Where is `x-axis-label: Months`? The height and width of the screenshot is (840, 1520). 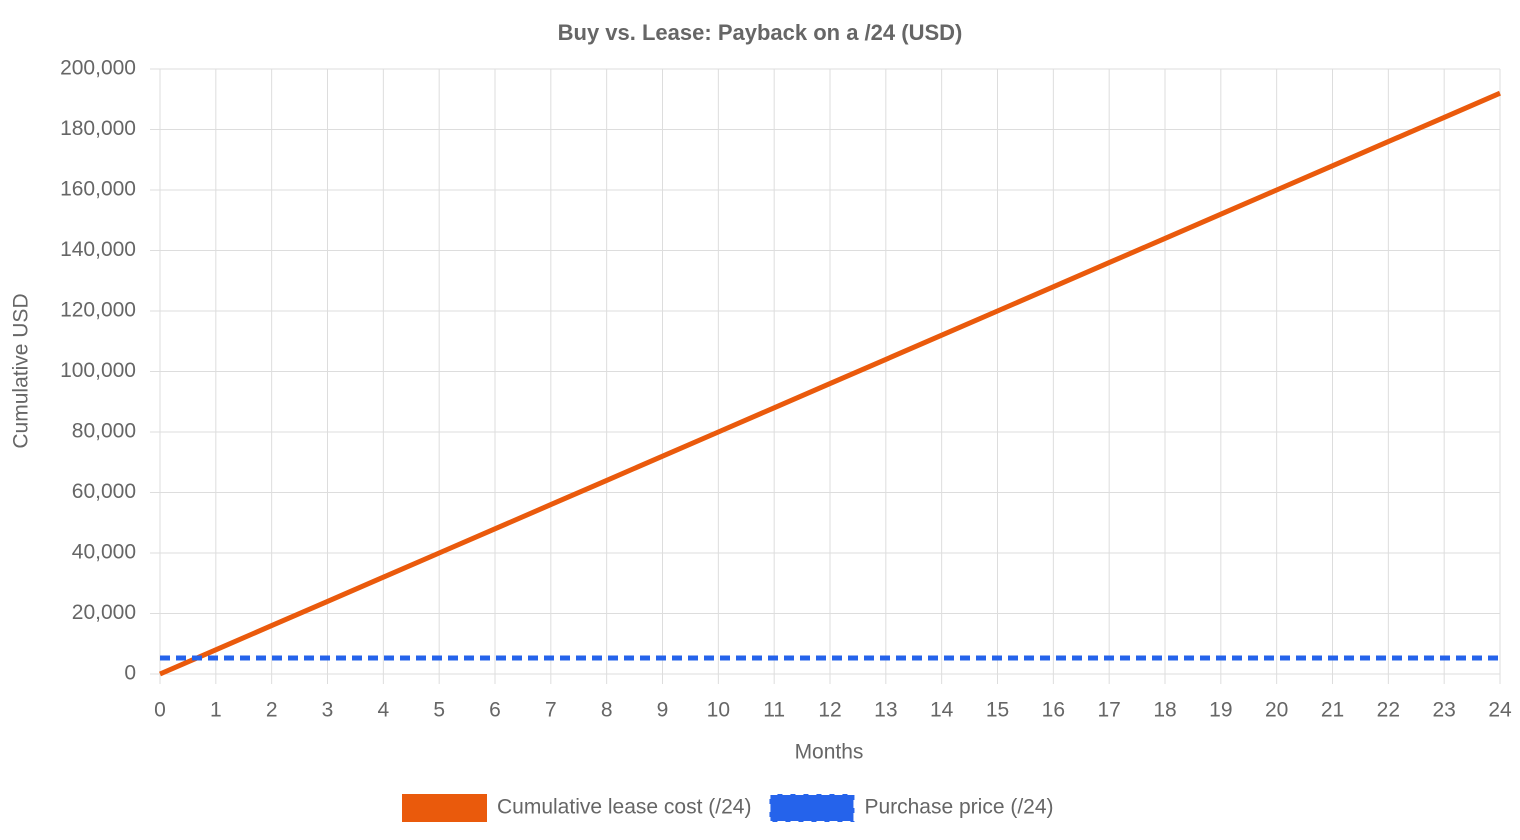 x-axis-label: Months is located at coordinates (829, 752).